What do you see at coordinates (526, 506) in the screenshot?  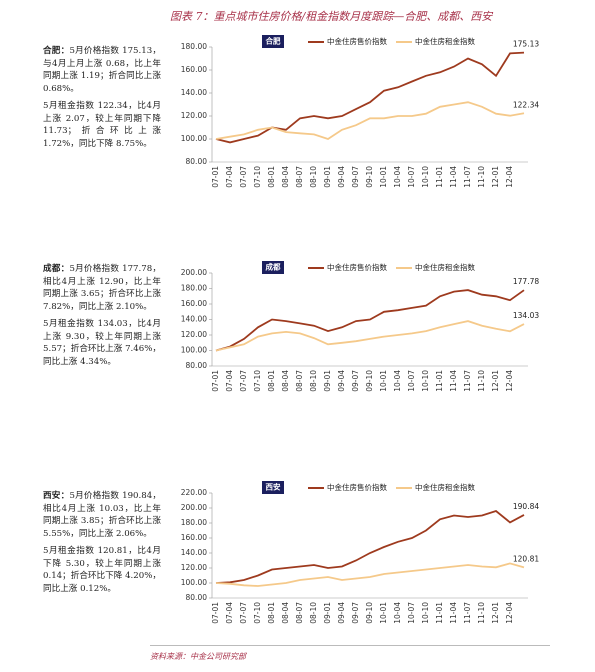 I see `end-value-label: 190.84` at bounding box center [526, 506].